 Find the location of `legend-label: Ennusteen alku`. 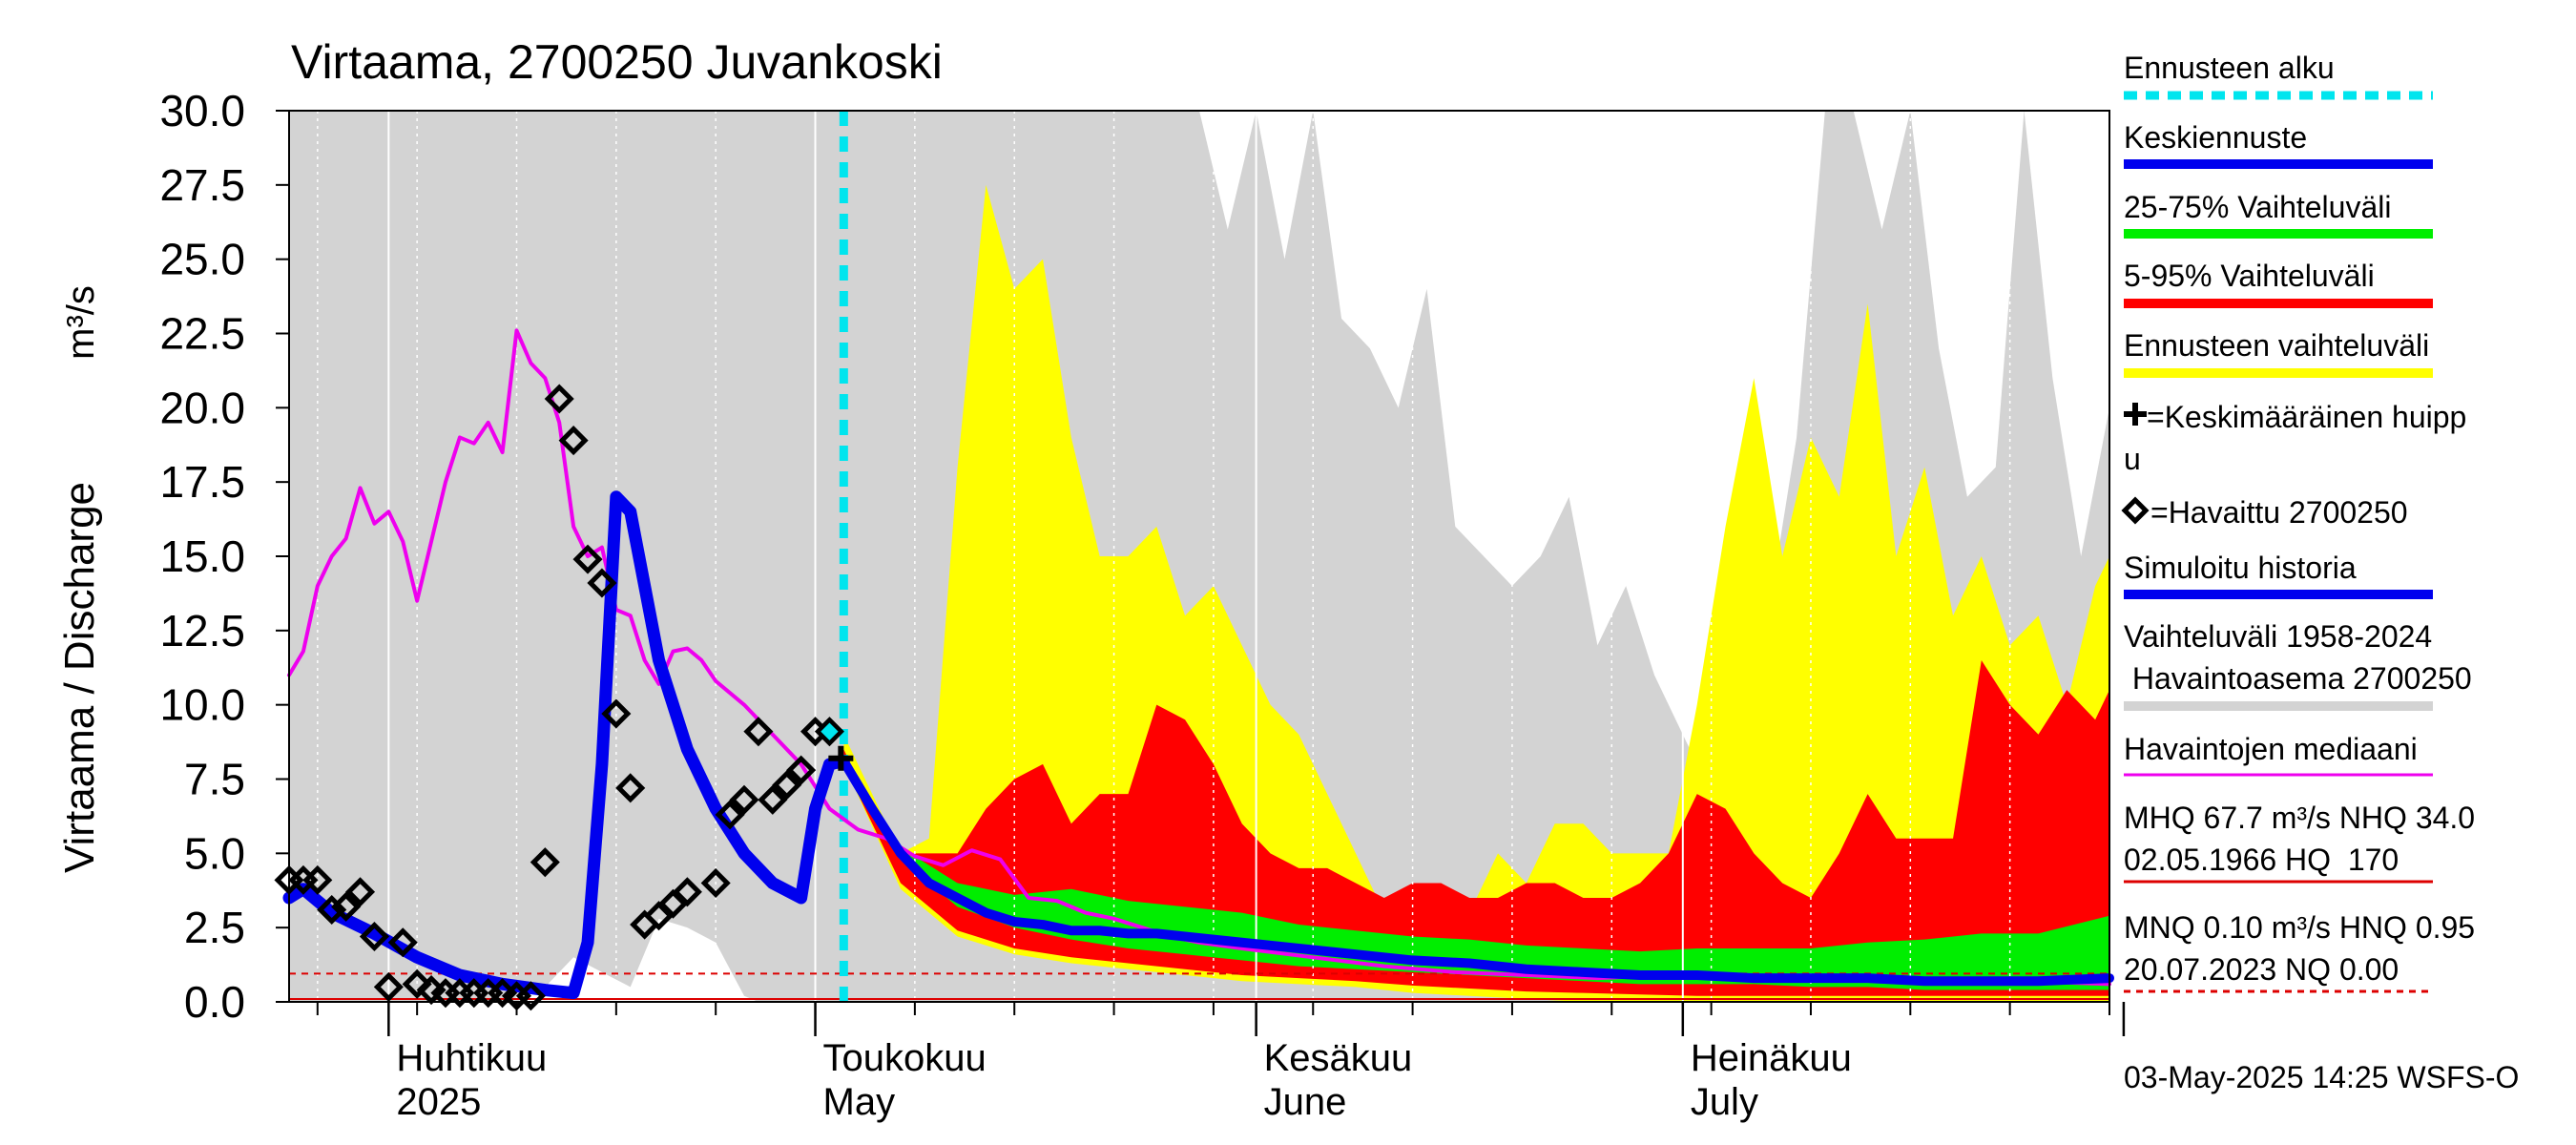

legend-label: Ennusteen alku is located at coordinates (2229, 68).